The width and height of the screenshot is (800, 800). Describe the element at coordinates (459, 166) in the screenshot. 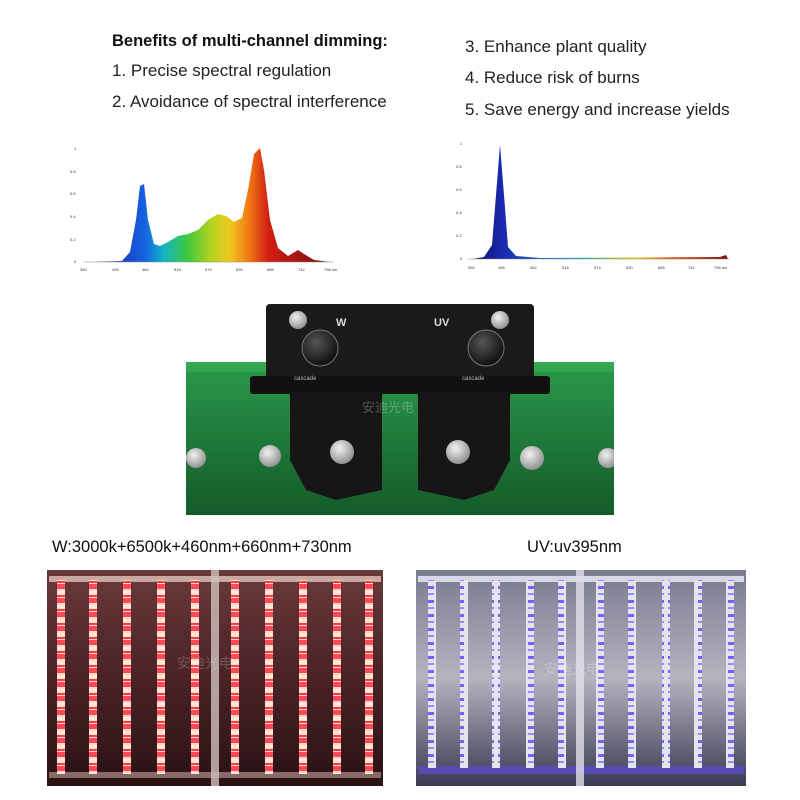

I see `uv-y-tick-08: 0.8` at that location.